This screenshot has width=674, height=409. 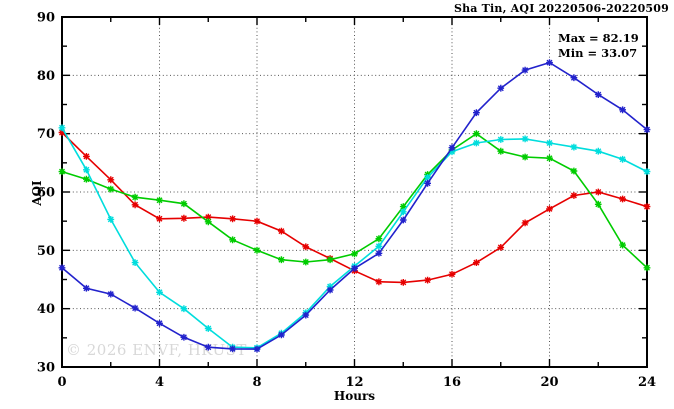 What do you see at coordinates (256, 382) in the screenshot?
I see `x-tick-label: 8` at bounding box center [256, 382].